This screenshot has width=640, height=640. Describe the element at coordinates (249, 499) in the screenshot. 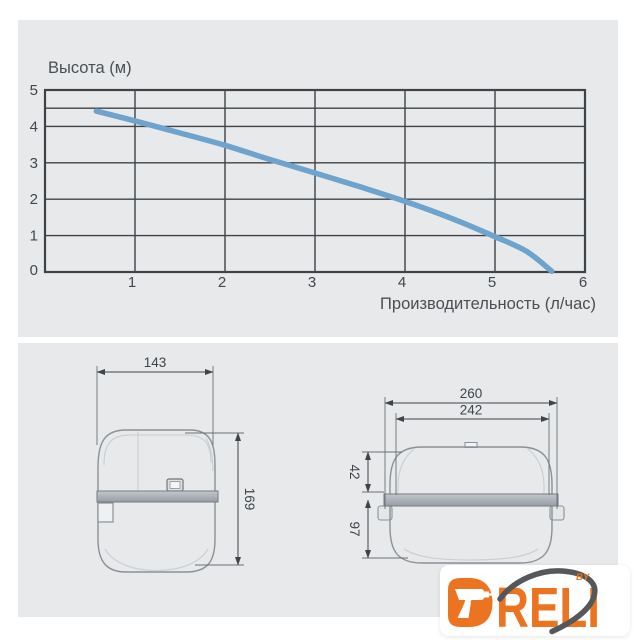

I see `front-height-label: 169` at that location.